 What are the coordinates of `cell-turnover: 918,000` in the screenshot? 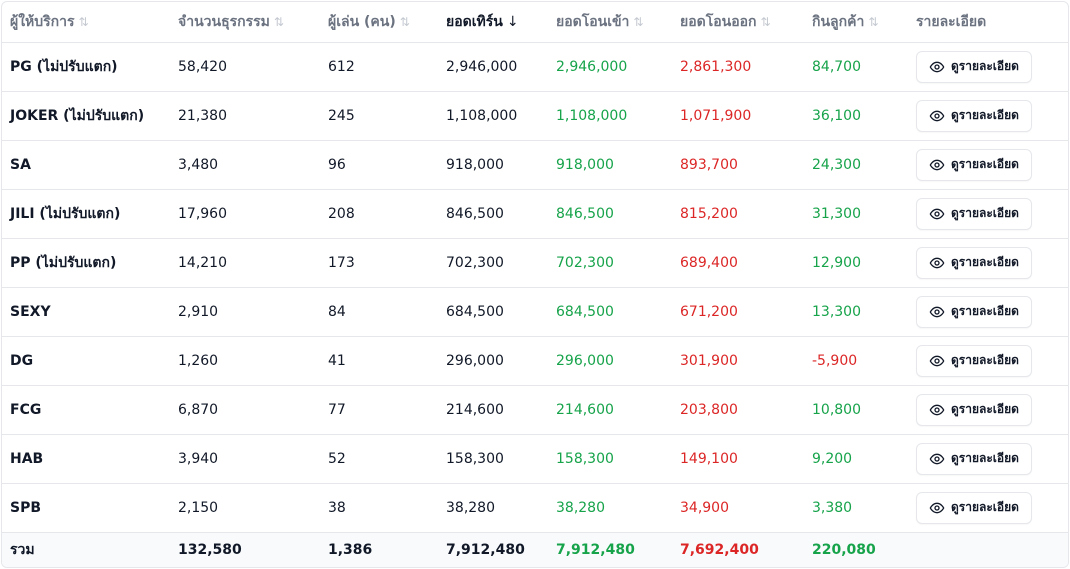 It's located at (475, 164).